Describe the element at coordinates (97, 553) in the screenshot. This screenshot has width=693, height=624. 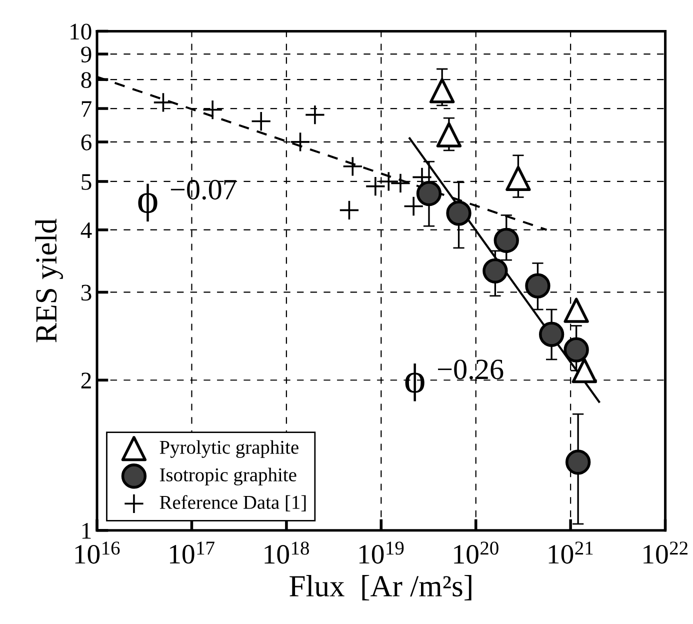
I see `x-tick-label: 10$^{16}$` at that location.